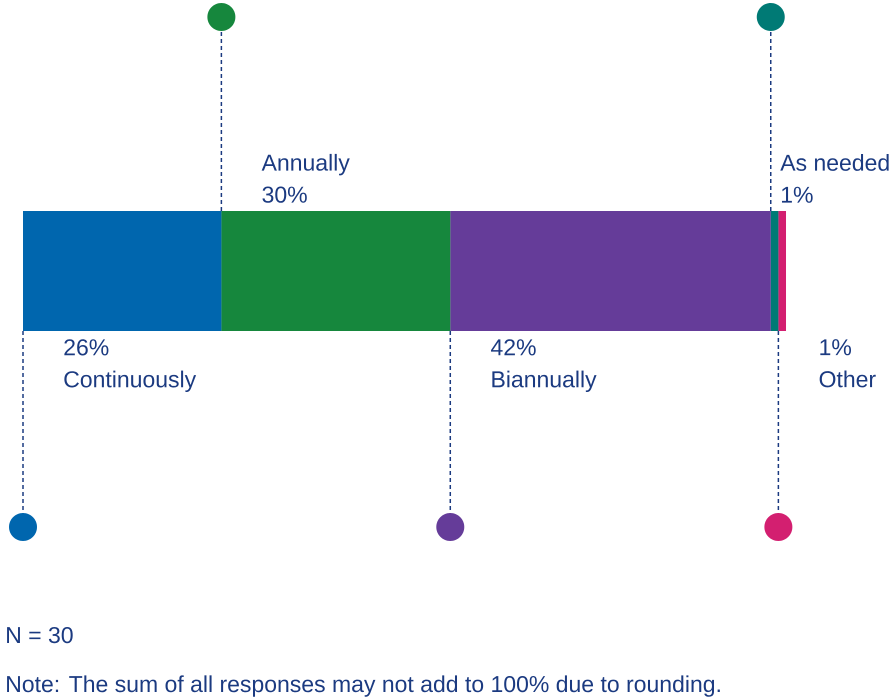 This screenshot has width=893, height=699. I want to click on text: Note: The sum of all responses may not add to 100% due to rounding., so click(363, 686).